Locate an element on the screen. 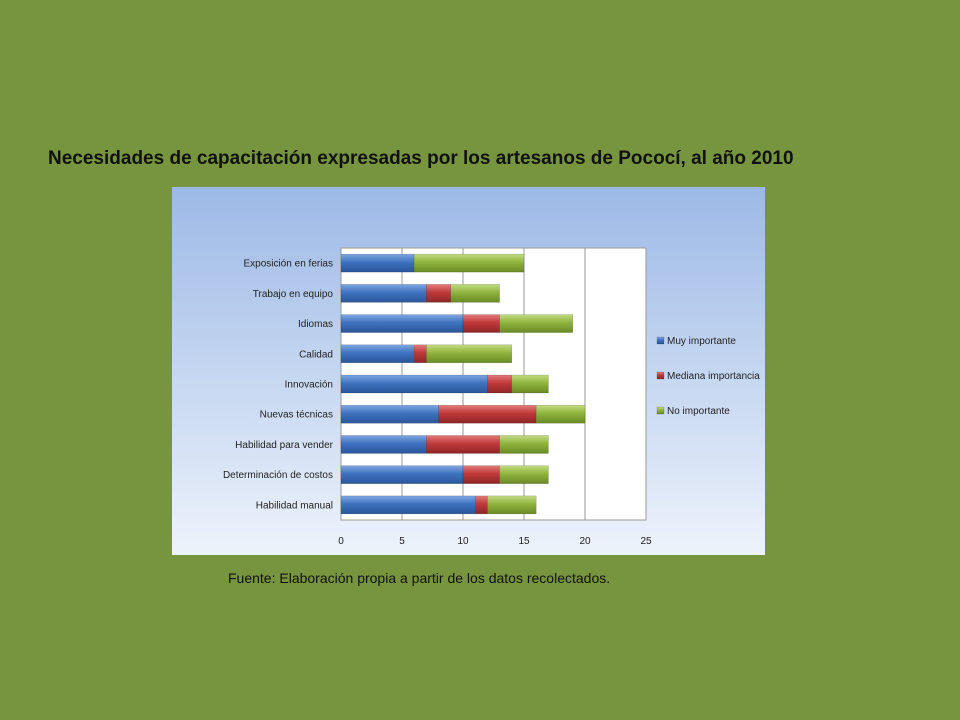 This screenshot has width=960, height=720. x-tick-label: 0 is located at coordinates (341, 541).